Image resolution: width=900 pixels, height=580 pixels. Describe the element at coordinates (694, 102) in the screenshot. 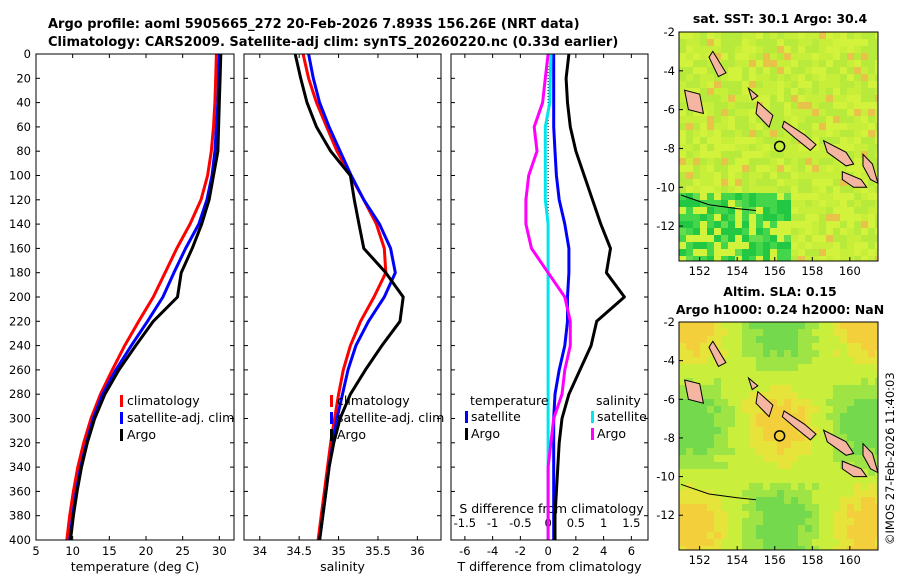

I see `land-polygon` at that location.